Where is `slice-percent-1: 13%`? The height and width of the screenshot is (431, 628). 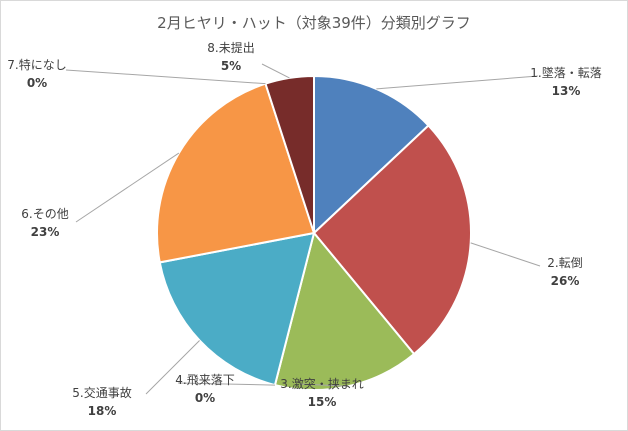 slice-percent-1: 13% is located at coordinates (566, 91).